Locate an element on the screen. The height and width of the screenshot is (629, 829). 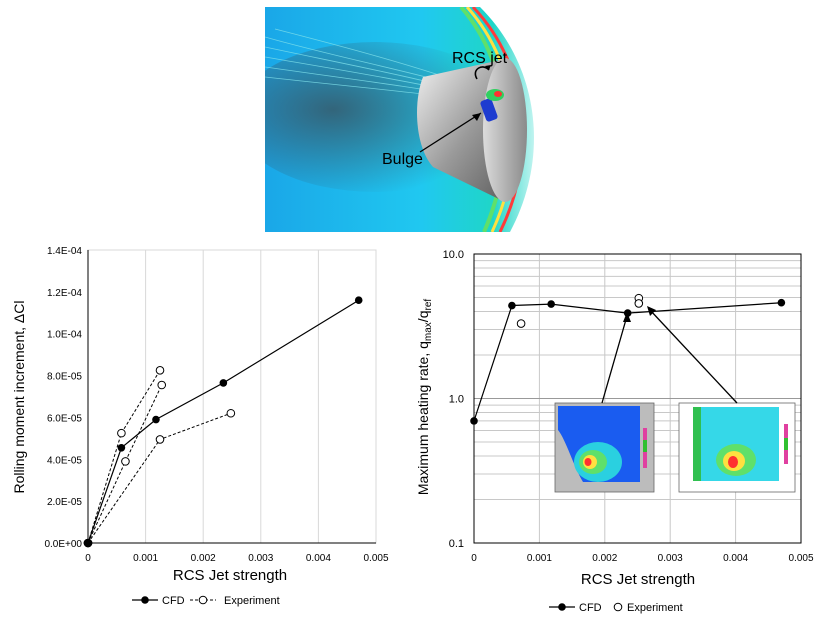
bulge-label: Bulge is located at coordinates (402, 159).